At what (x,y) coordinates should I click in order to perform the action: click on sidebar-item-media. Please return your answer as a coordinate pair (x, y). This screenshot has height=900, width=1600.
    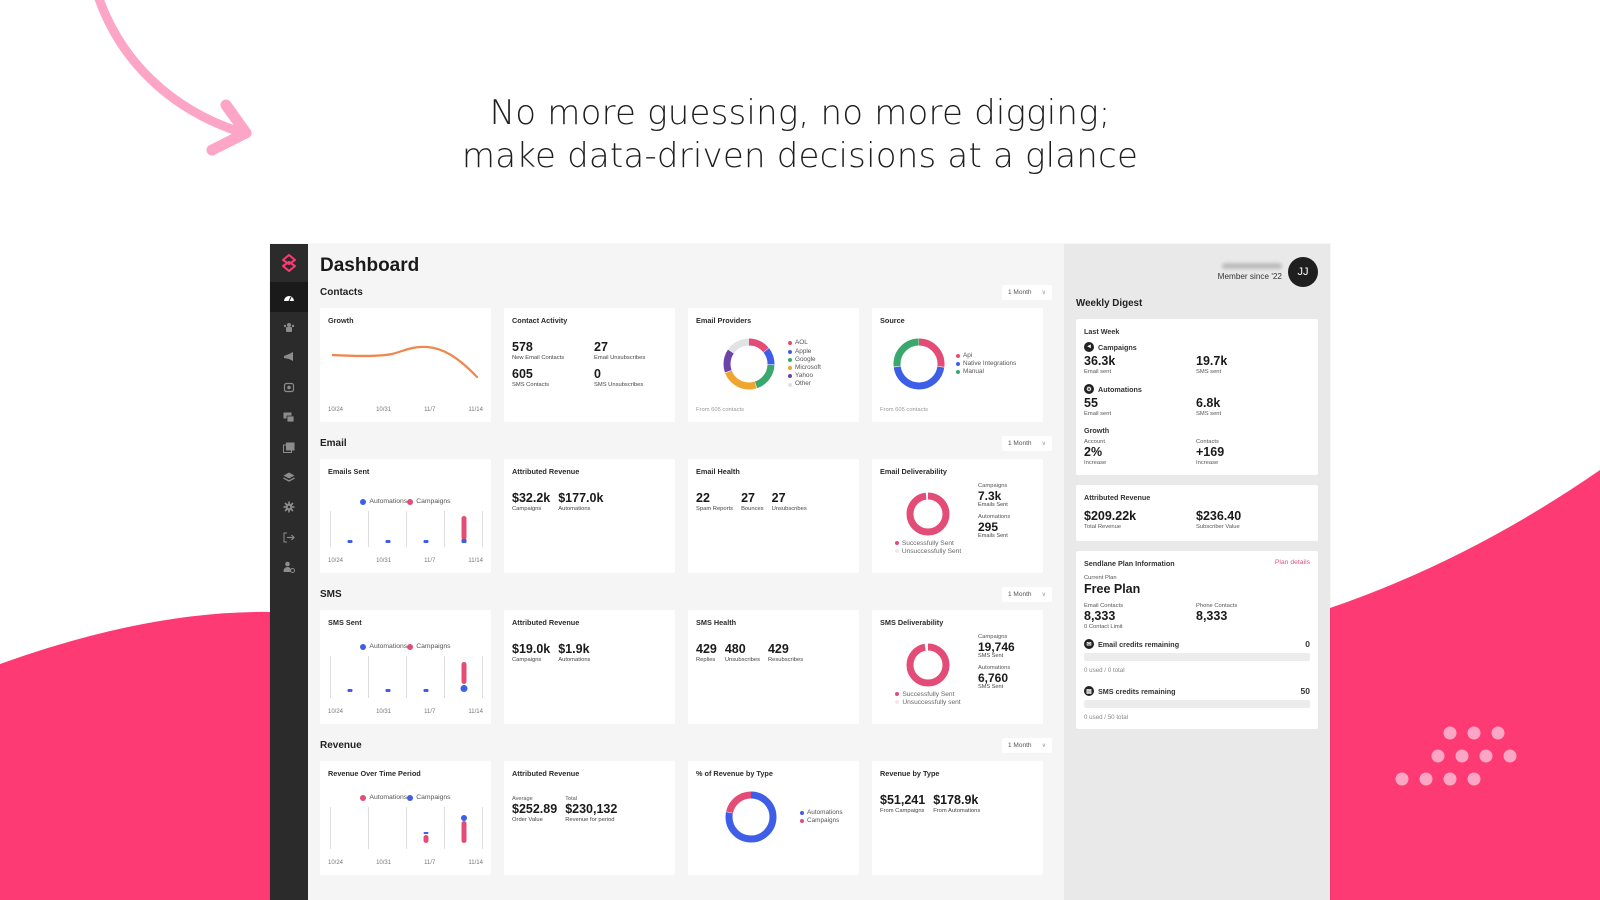
    Looking at the image, I should click on (289, 447).